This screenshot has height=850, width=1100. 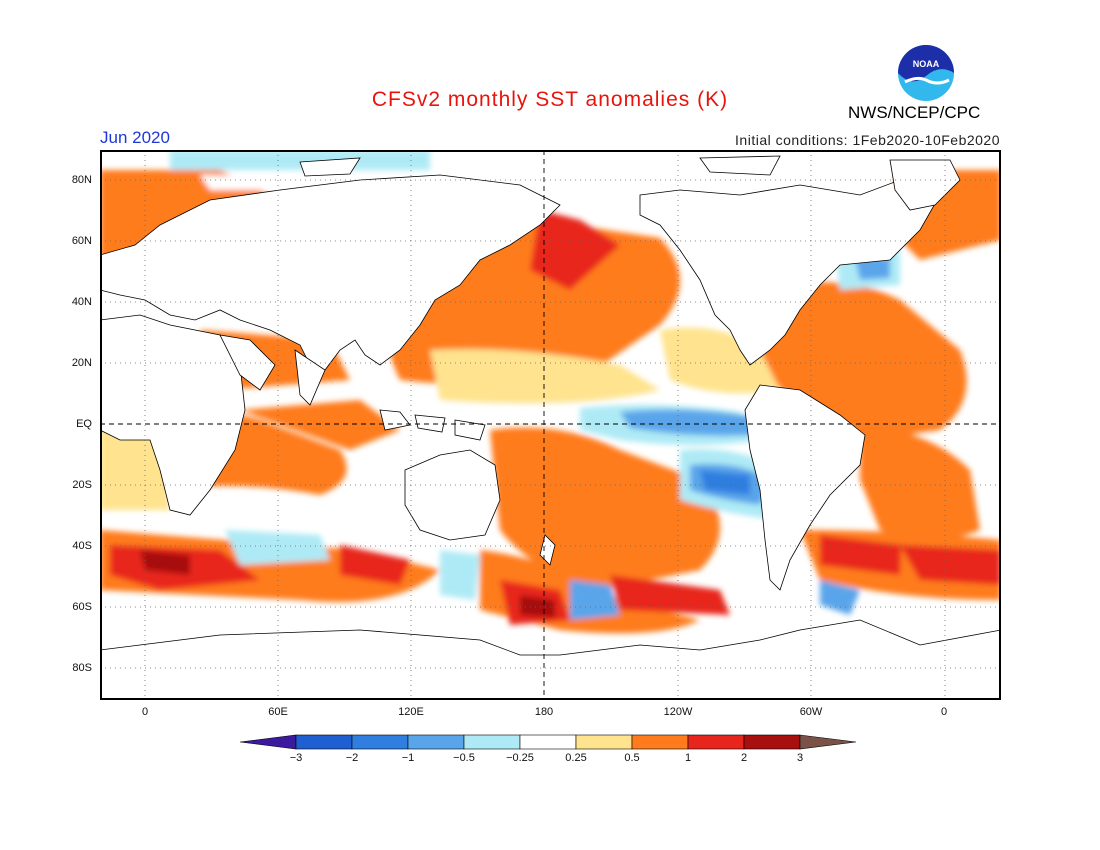 I want to click on lon-label: 120E, so click(x=411, y=712).